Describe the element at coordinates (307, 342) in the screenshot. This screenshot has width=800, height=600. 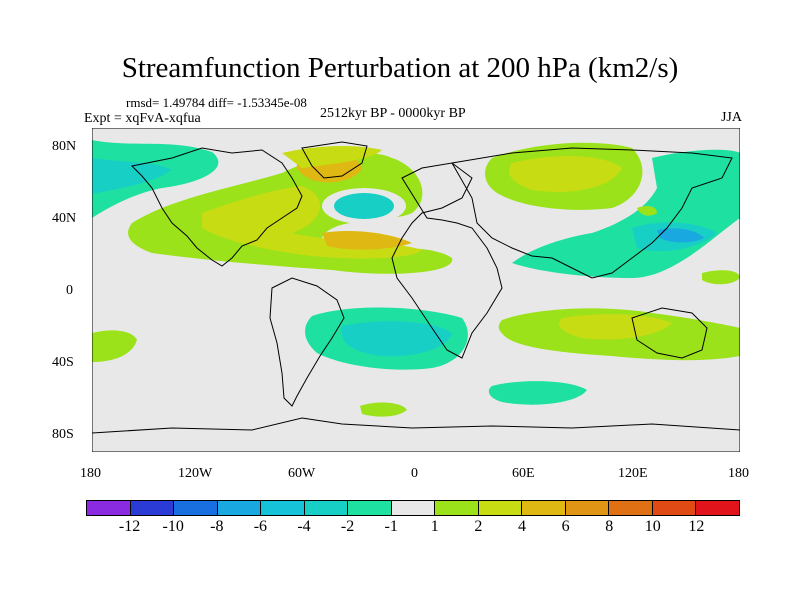
I see `coastline-south-america` at that location.